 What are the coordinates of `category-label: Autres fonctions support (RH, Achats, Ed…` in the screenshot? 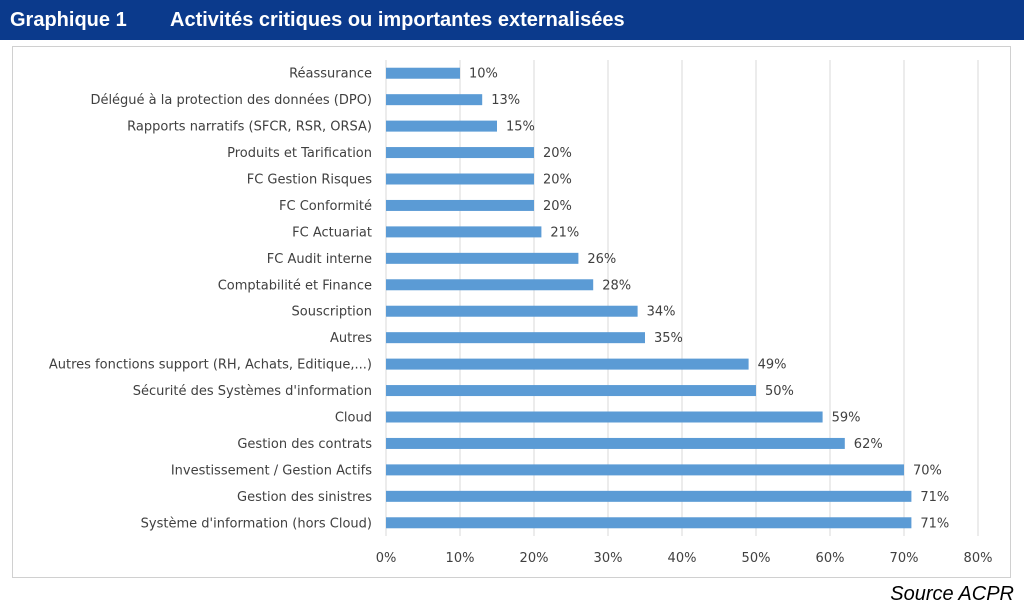 It's located at (210, 365).